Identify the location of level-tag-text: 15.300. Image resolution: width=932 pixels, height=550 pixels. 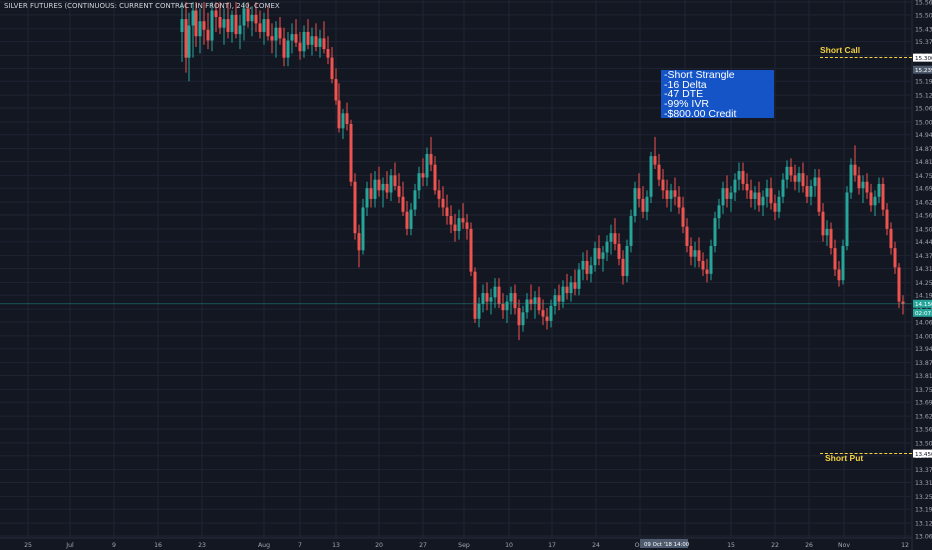
(923, 59).